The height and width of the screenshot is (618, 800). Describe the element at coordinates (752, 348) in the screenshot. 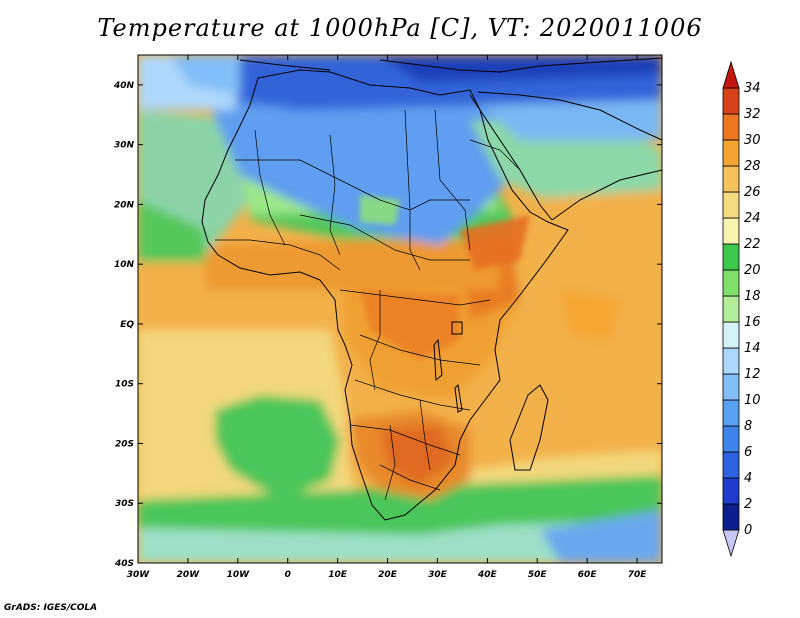

I see `colorbar-label: 14` at that location.